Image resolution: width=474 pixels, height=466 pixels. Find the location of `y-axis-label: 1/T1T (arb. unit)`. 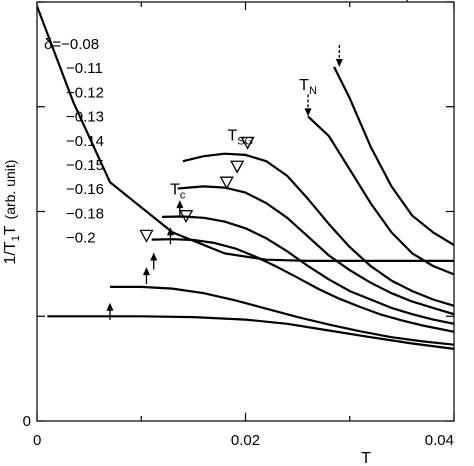

y-axis-label: 1/T1T (arb. unit) is located at coordinates (12, 212).